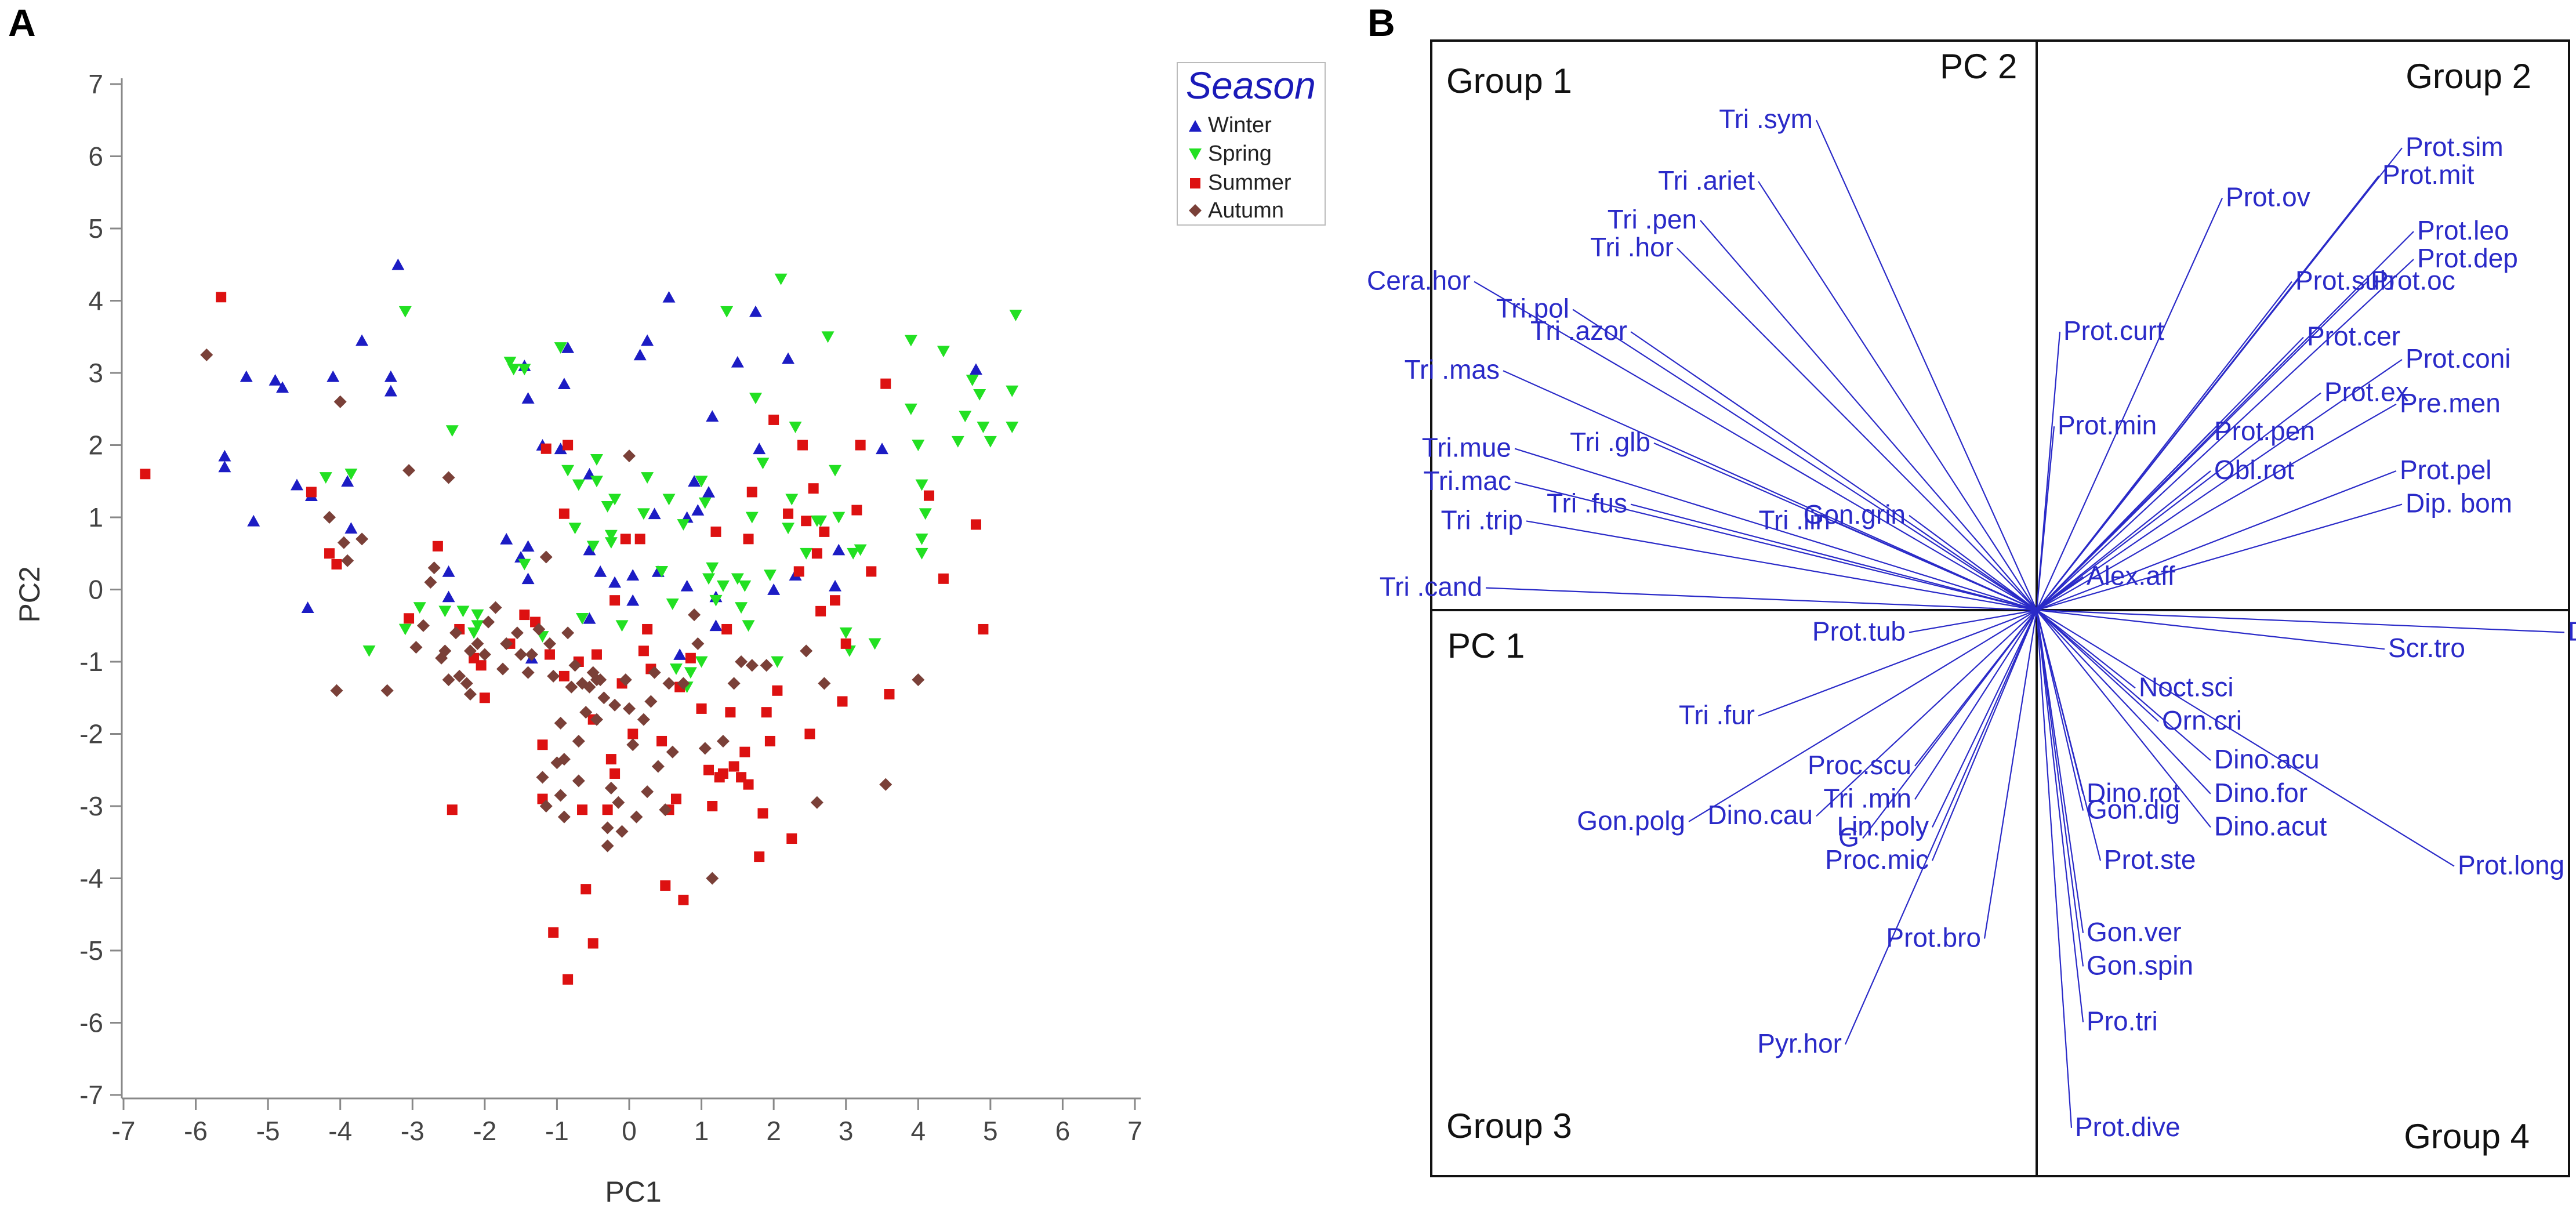 This screenshot has width=2576, height=1215. Describe the element at coordinates (91, 879) in the screenshot. I see `y-tick-label: -4` at that location.